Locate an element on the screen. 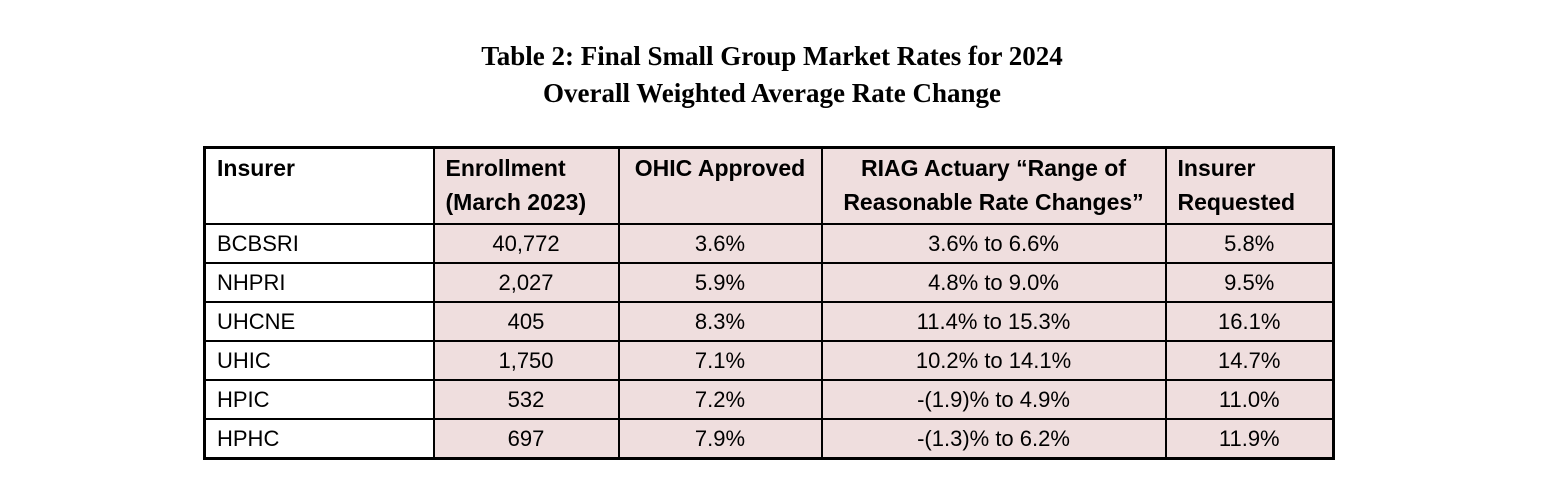 This screenshot has width=1544, height=484. table-row-nhpri: NHPRI 2,027 5.9% 4.8% to 9.0% 9.5% is located at coordinates (769, 282).